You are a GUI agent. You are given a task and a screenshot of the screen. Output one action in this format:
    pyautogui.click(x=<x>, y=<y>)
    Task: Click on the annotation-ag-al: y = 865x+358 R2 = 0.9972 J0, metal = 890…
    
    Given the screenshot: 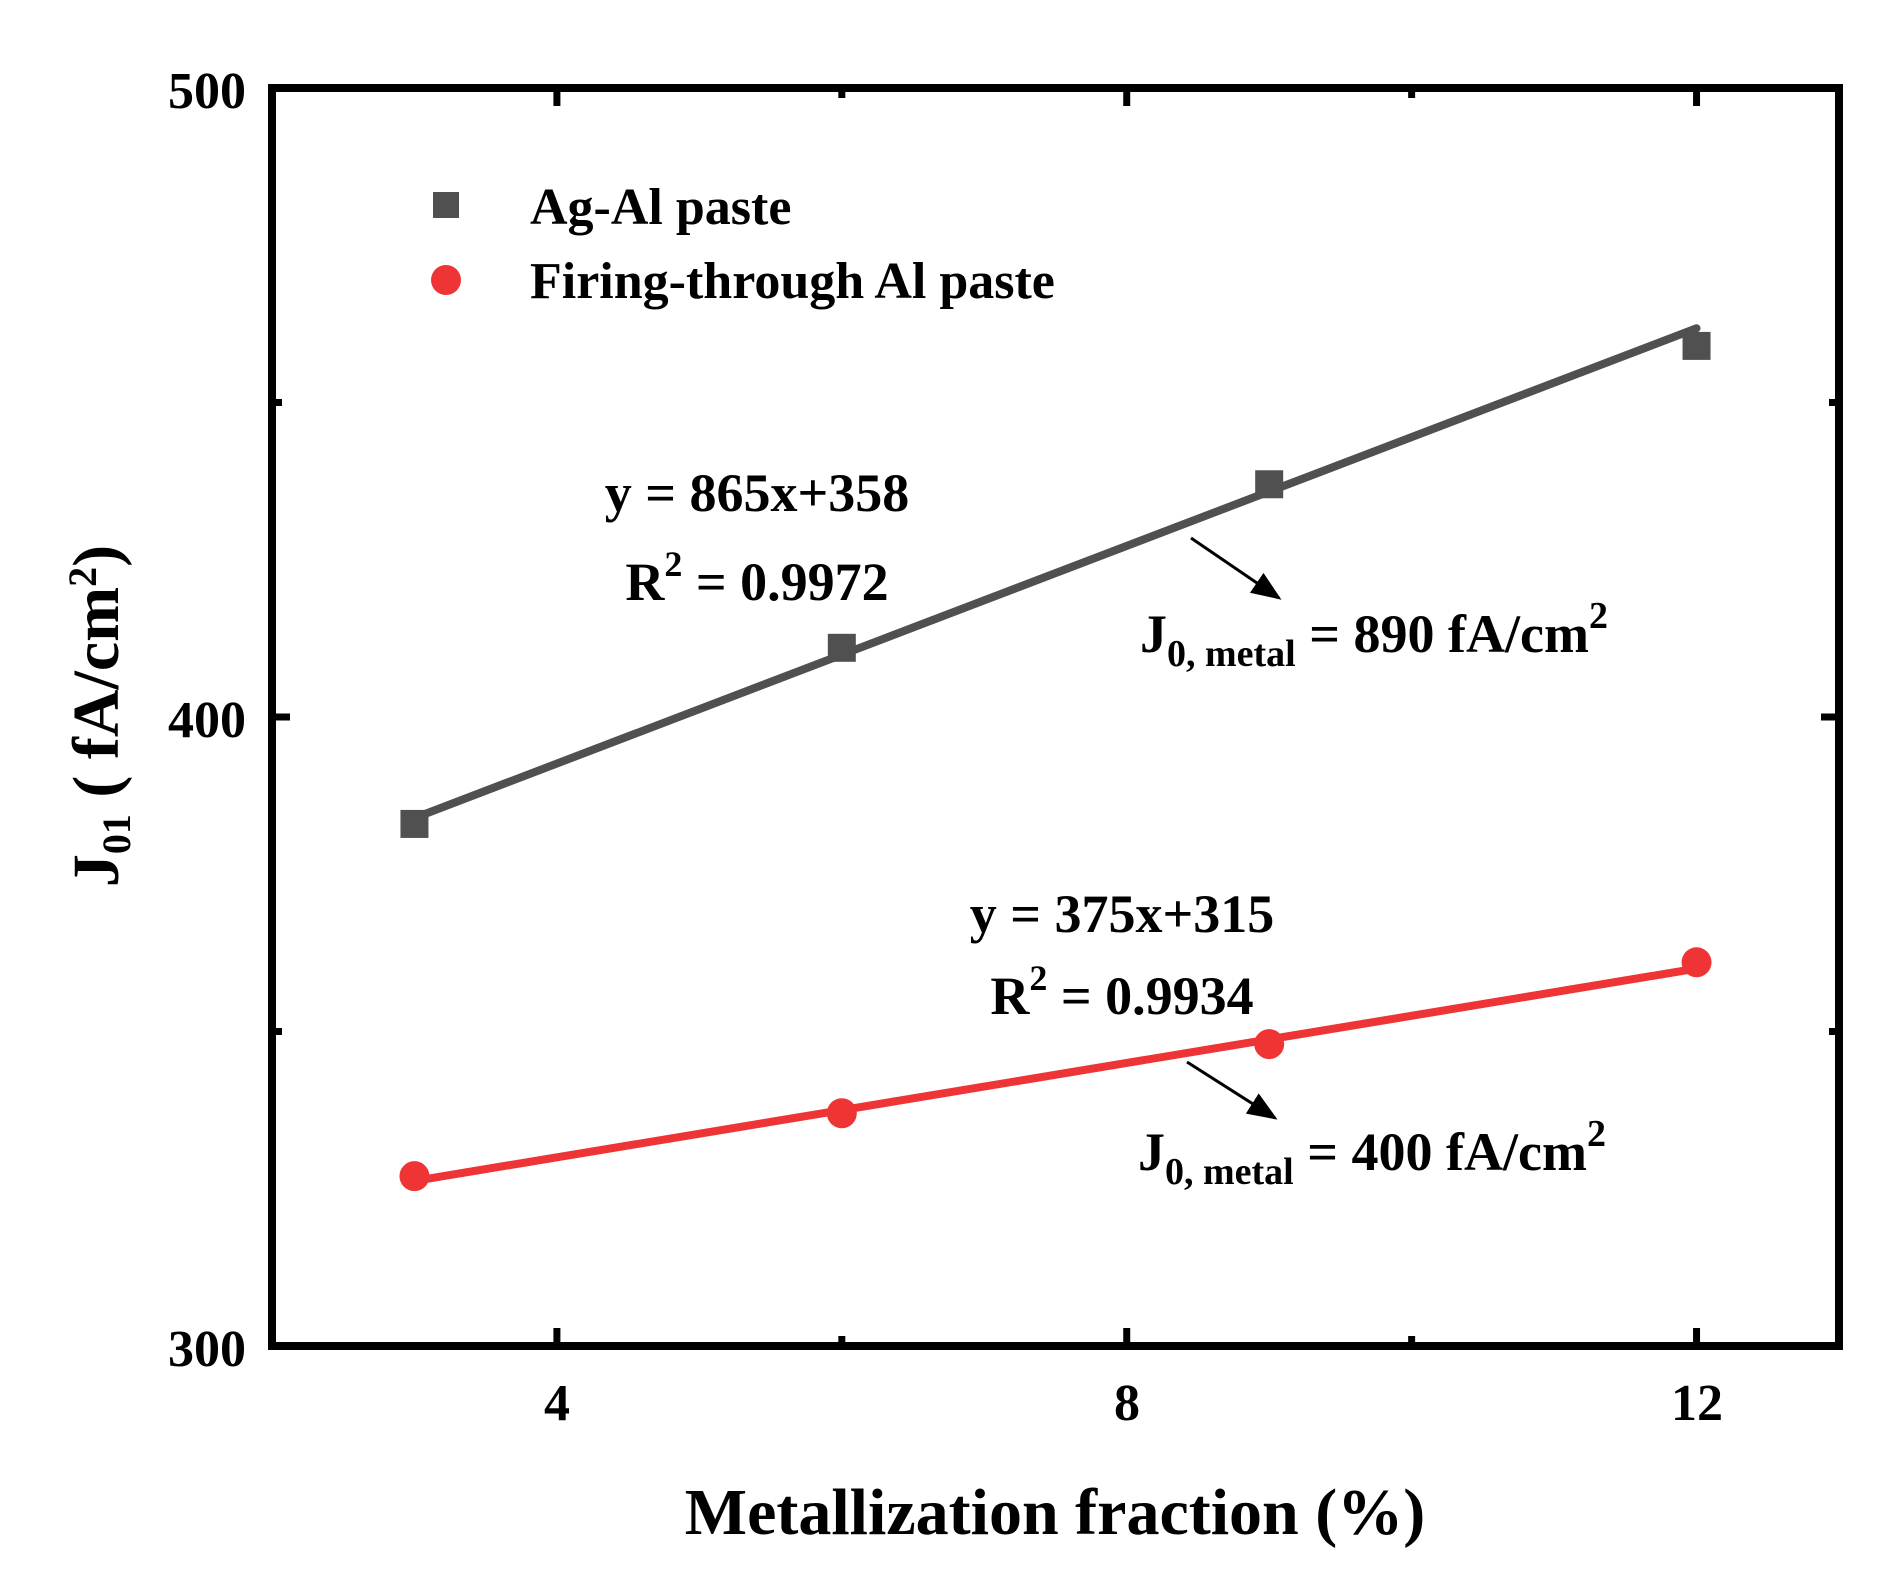 What is the action you would take?
    pyautogui.click(x=1106, y=569)
    